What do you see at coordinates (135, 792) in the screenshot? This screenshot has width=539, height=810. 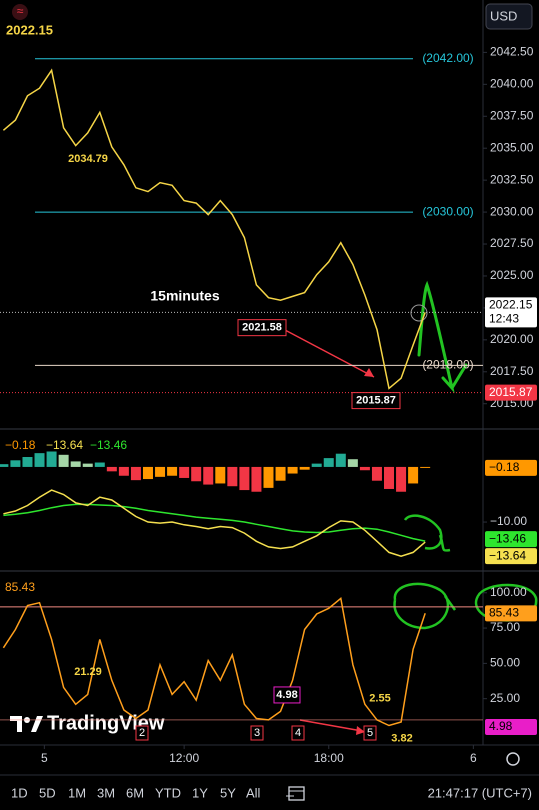 I see `range-button: 6M` at bounding box center [135, 792].